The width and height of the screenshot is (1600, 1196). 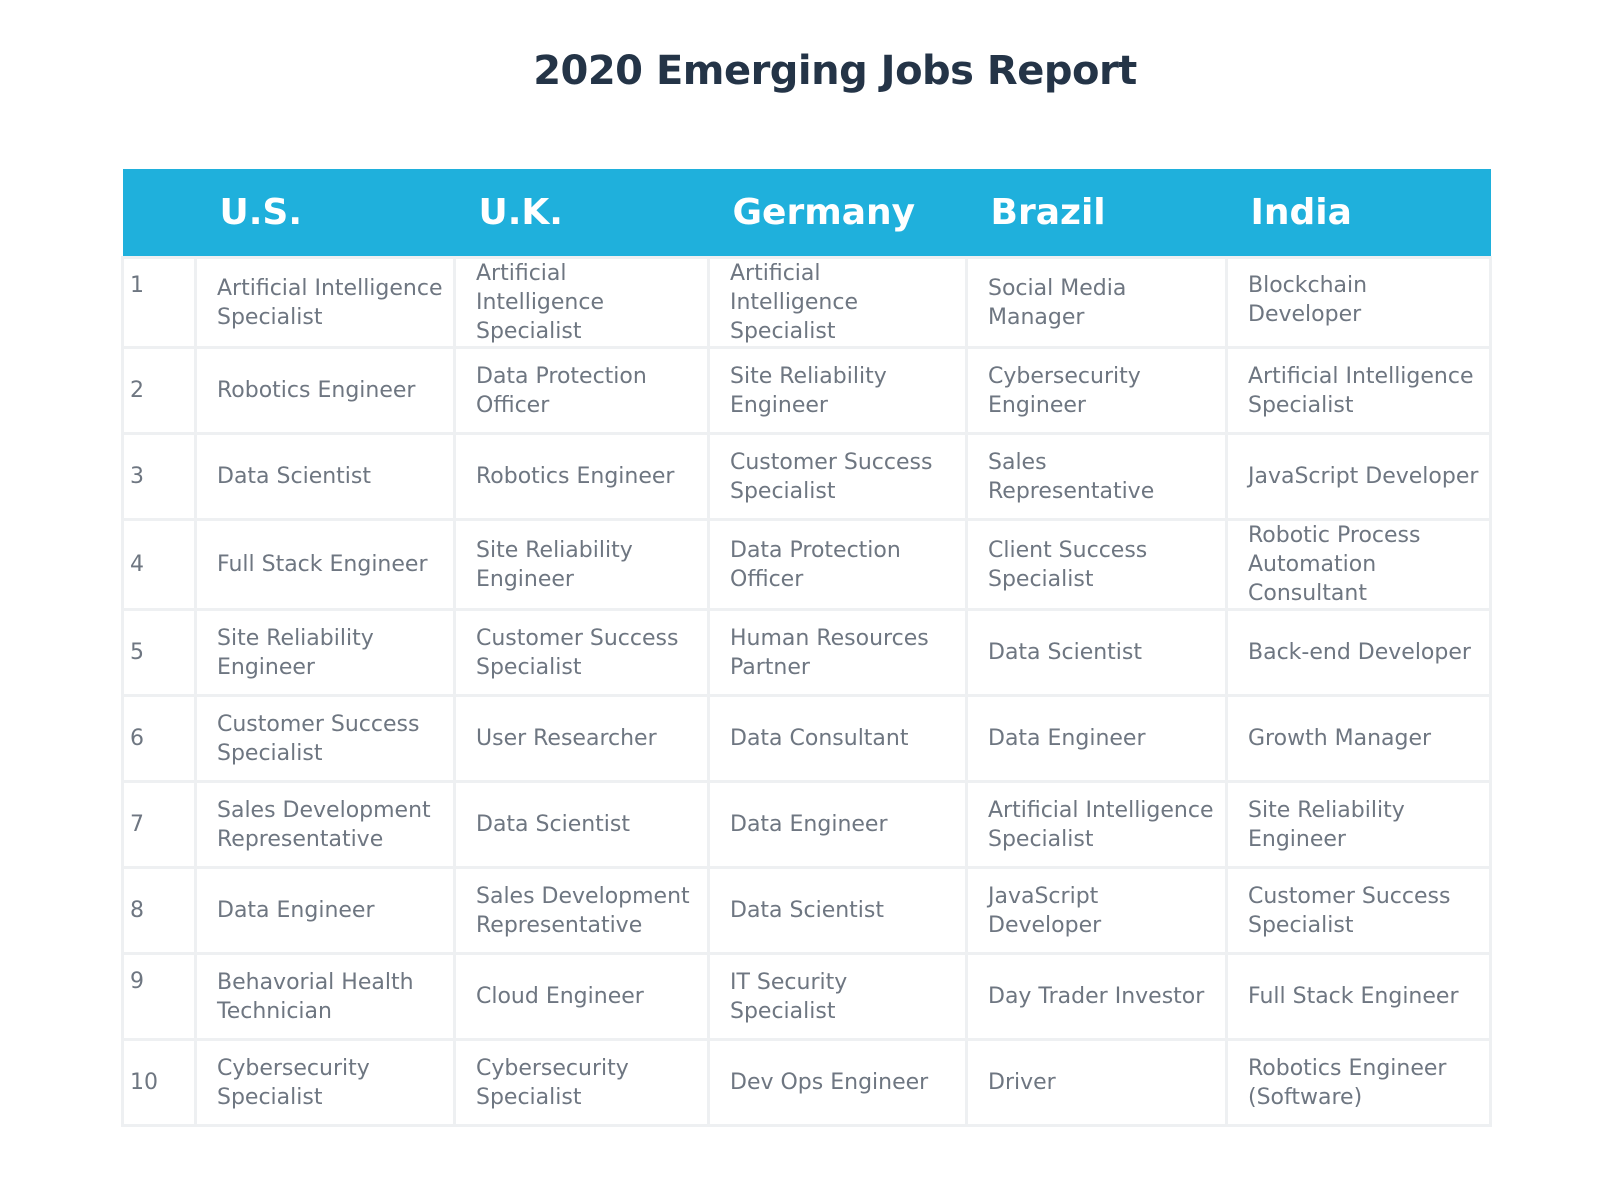 I want to click on india-cell: Blockchain Developer, so click(x=1358, y=302).